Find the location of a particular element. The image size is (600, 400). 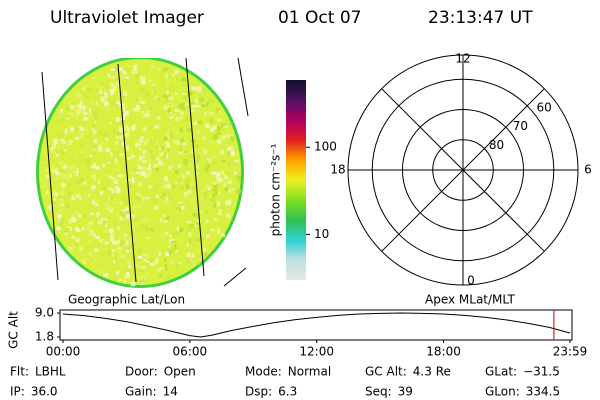

y-axis-label: GC Alt is located at coordinates (14, 330).